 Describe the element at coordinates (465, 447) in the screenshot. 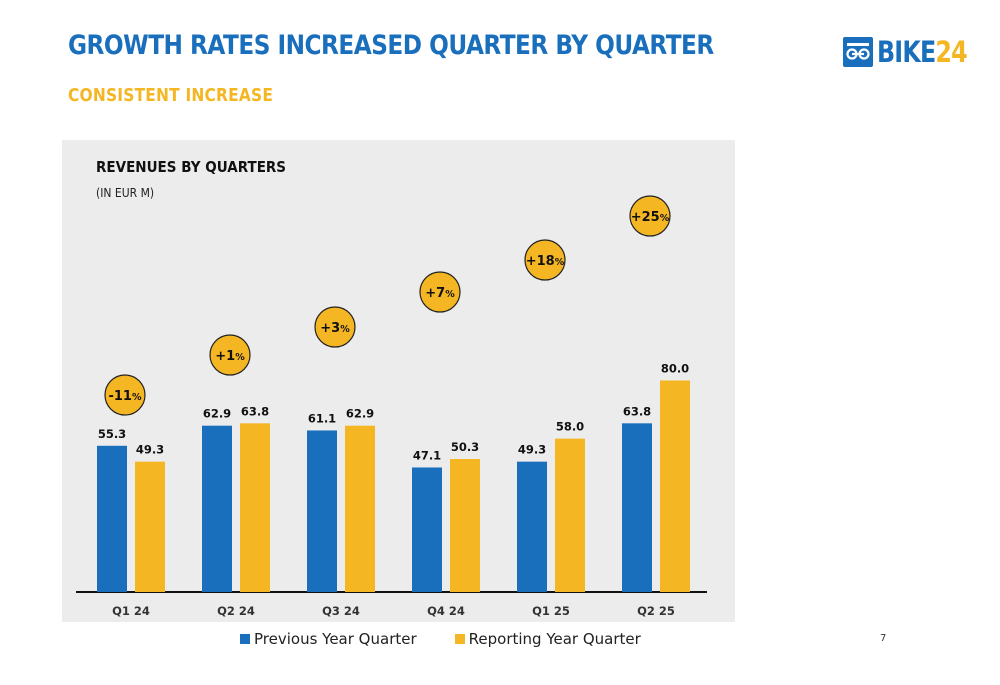

I see `data-label-reporting-q4-24: 50.3` at that location.